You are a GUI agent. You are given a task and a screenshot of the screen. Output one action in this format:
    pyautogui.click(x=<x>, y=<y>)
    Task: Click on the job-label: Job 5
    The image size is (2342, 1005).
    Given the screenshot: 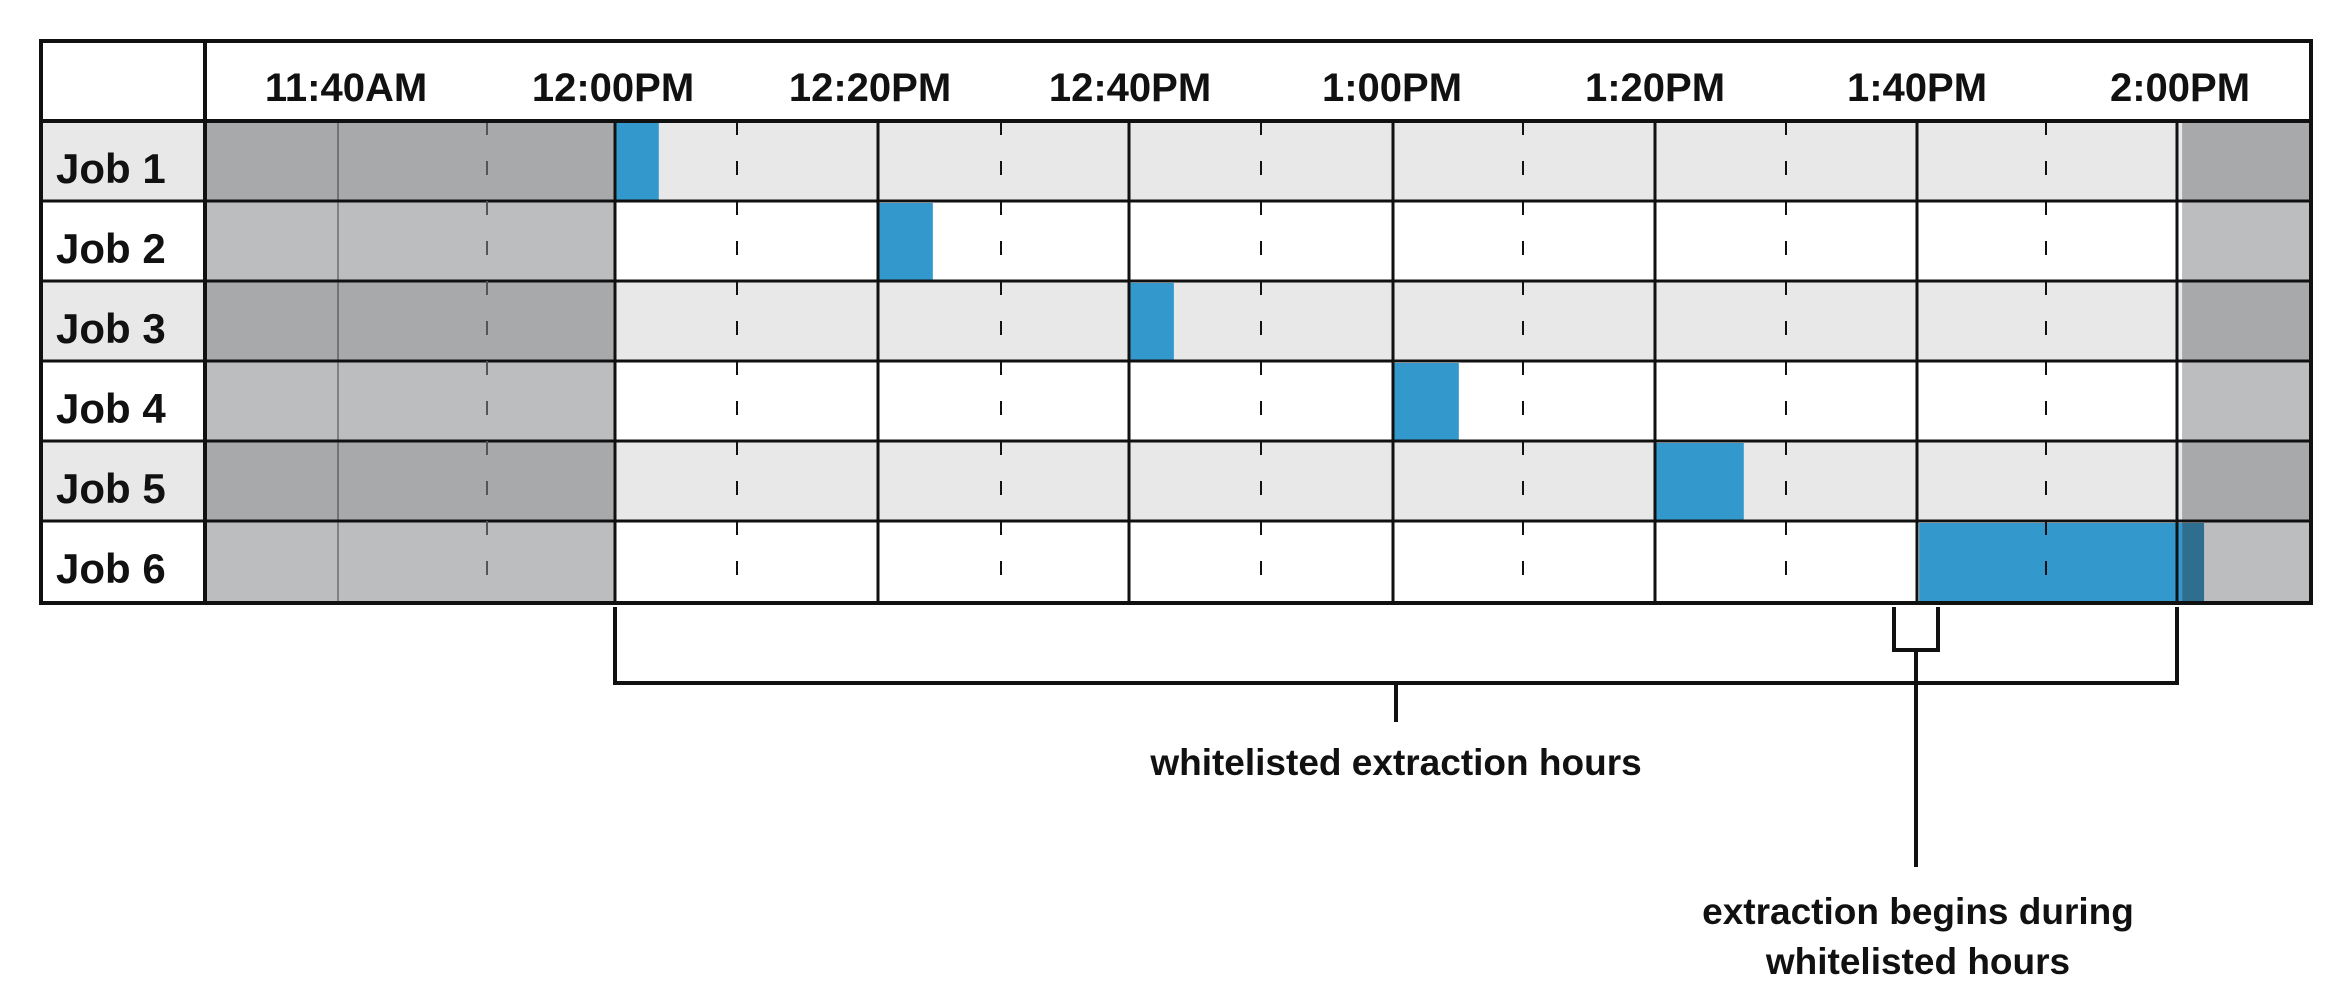 What is the action you would take?
    pyautogui.click(x=111, y=488)
    